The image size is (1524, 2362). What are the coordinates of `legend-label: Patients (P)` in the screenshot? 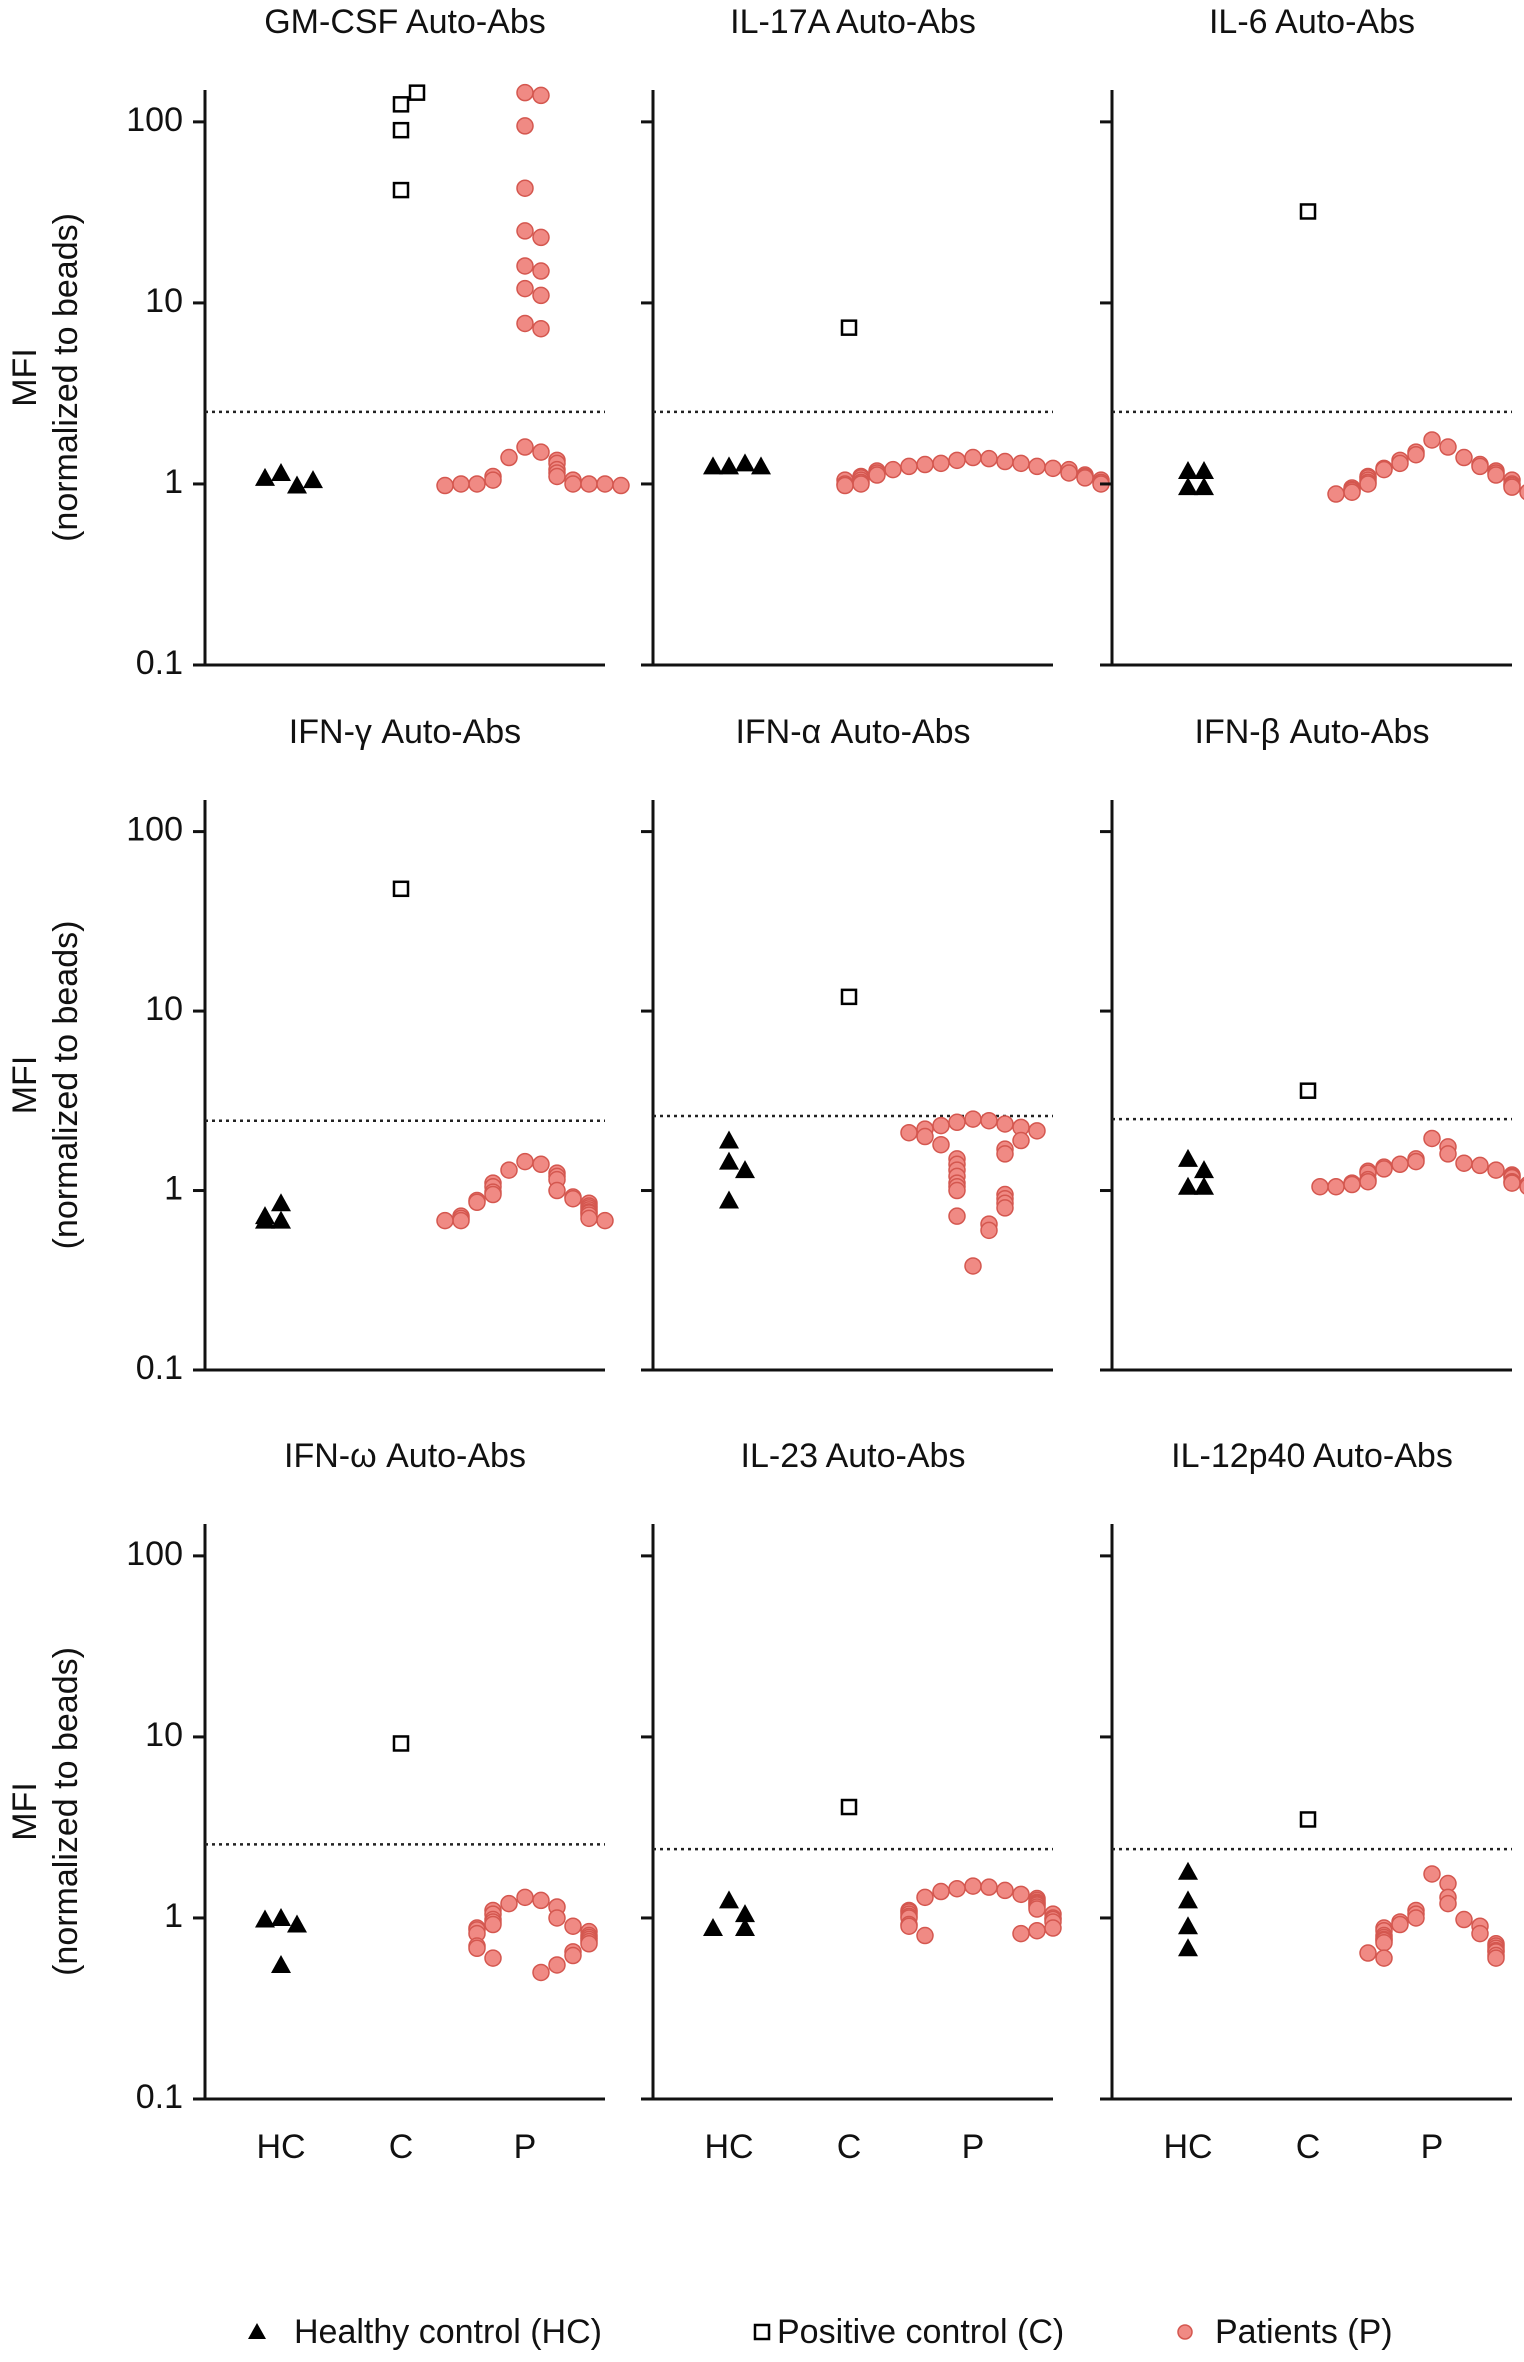 It's located at (1304, 2332).